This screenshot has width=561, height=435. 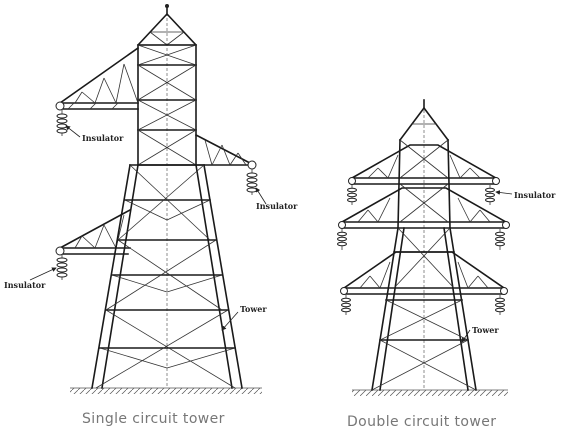 I want to click on upper-cage, so click(x=167, y=105).